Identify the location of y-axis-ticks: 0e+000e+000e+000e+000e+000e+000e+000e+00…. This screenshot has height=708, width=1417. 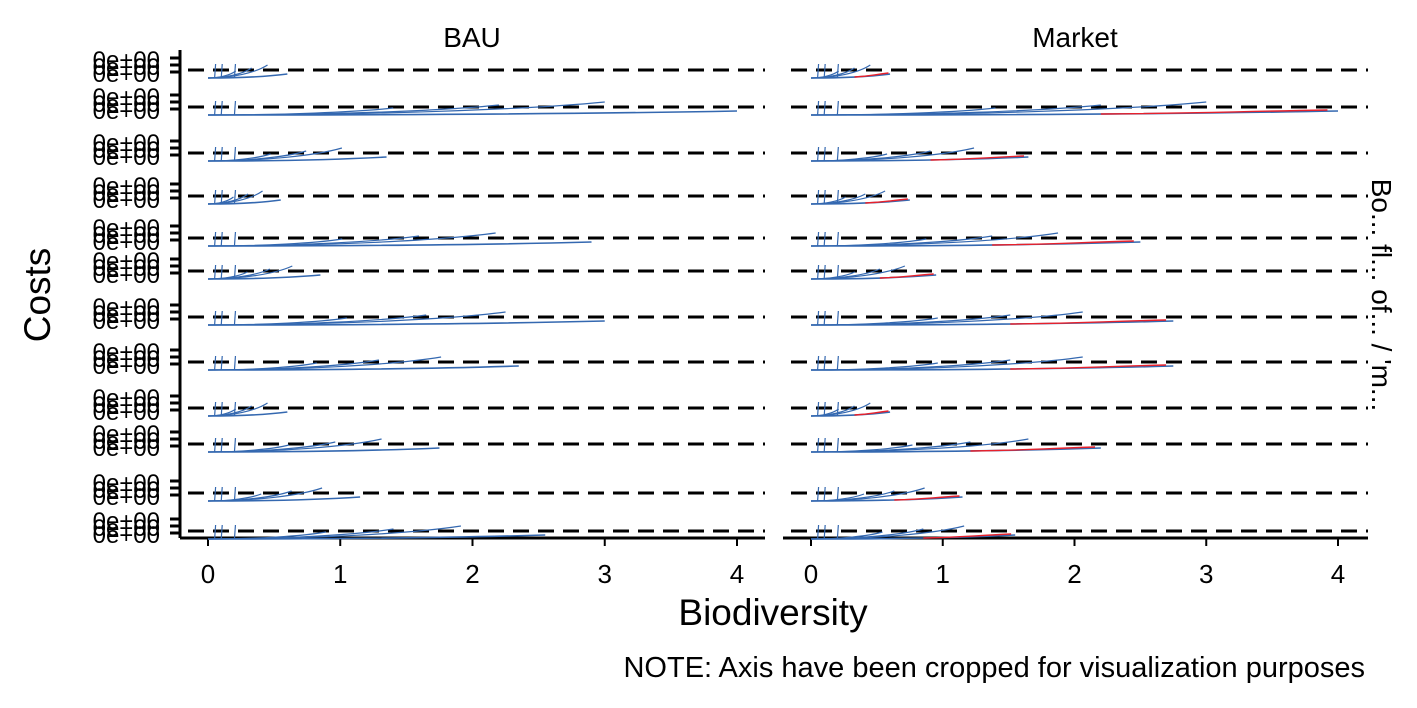
(137, 298).